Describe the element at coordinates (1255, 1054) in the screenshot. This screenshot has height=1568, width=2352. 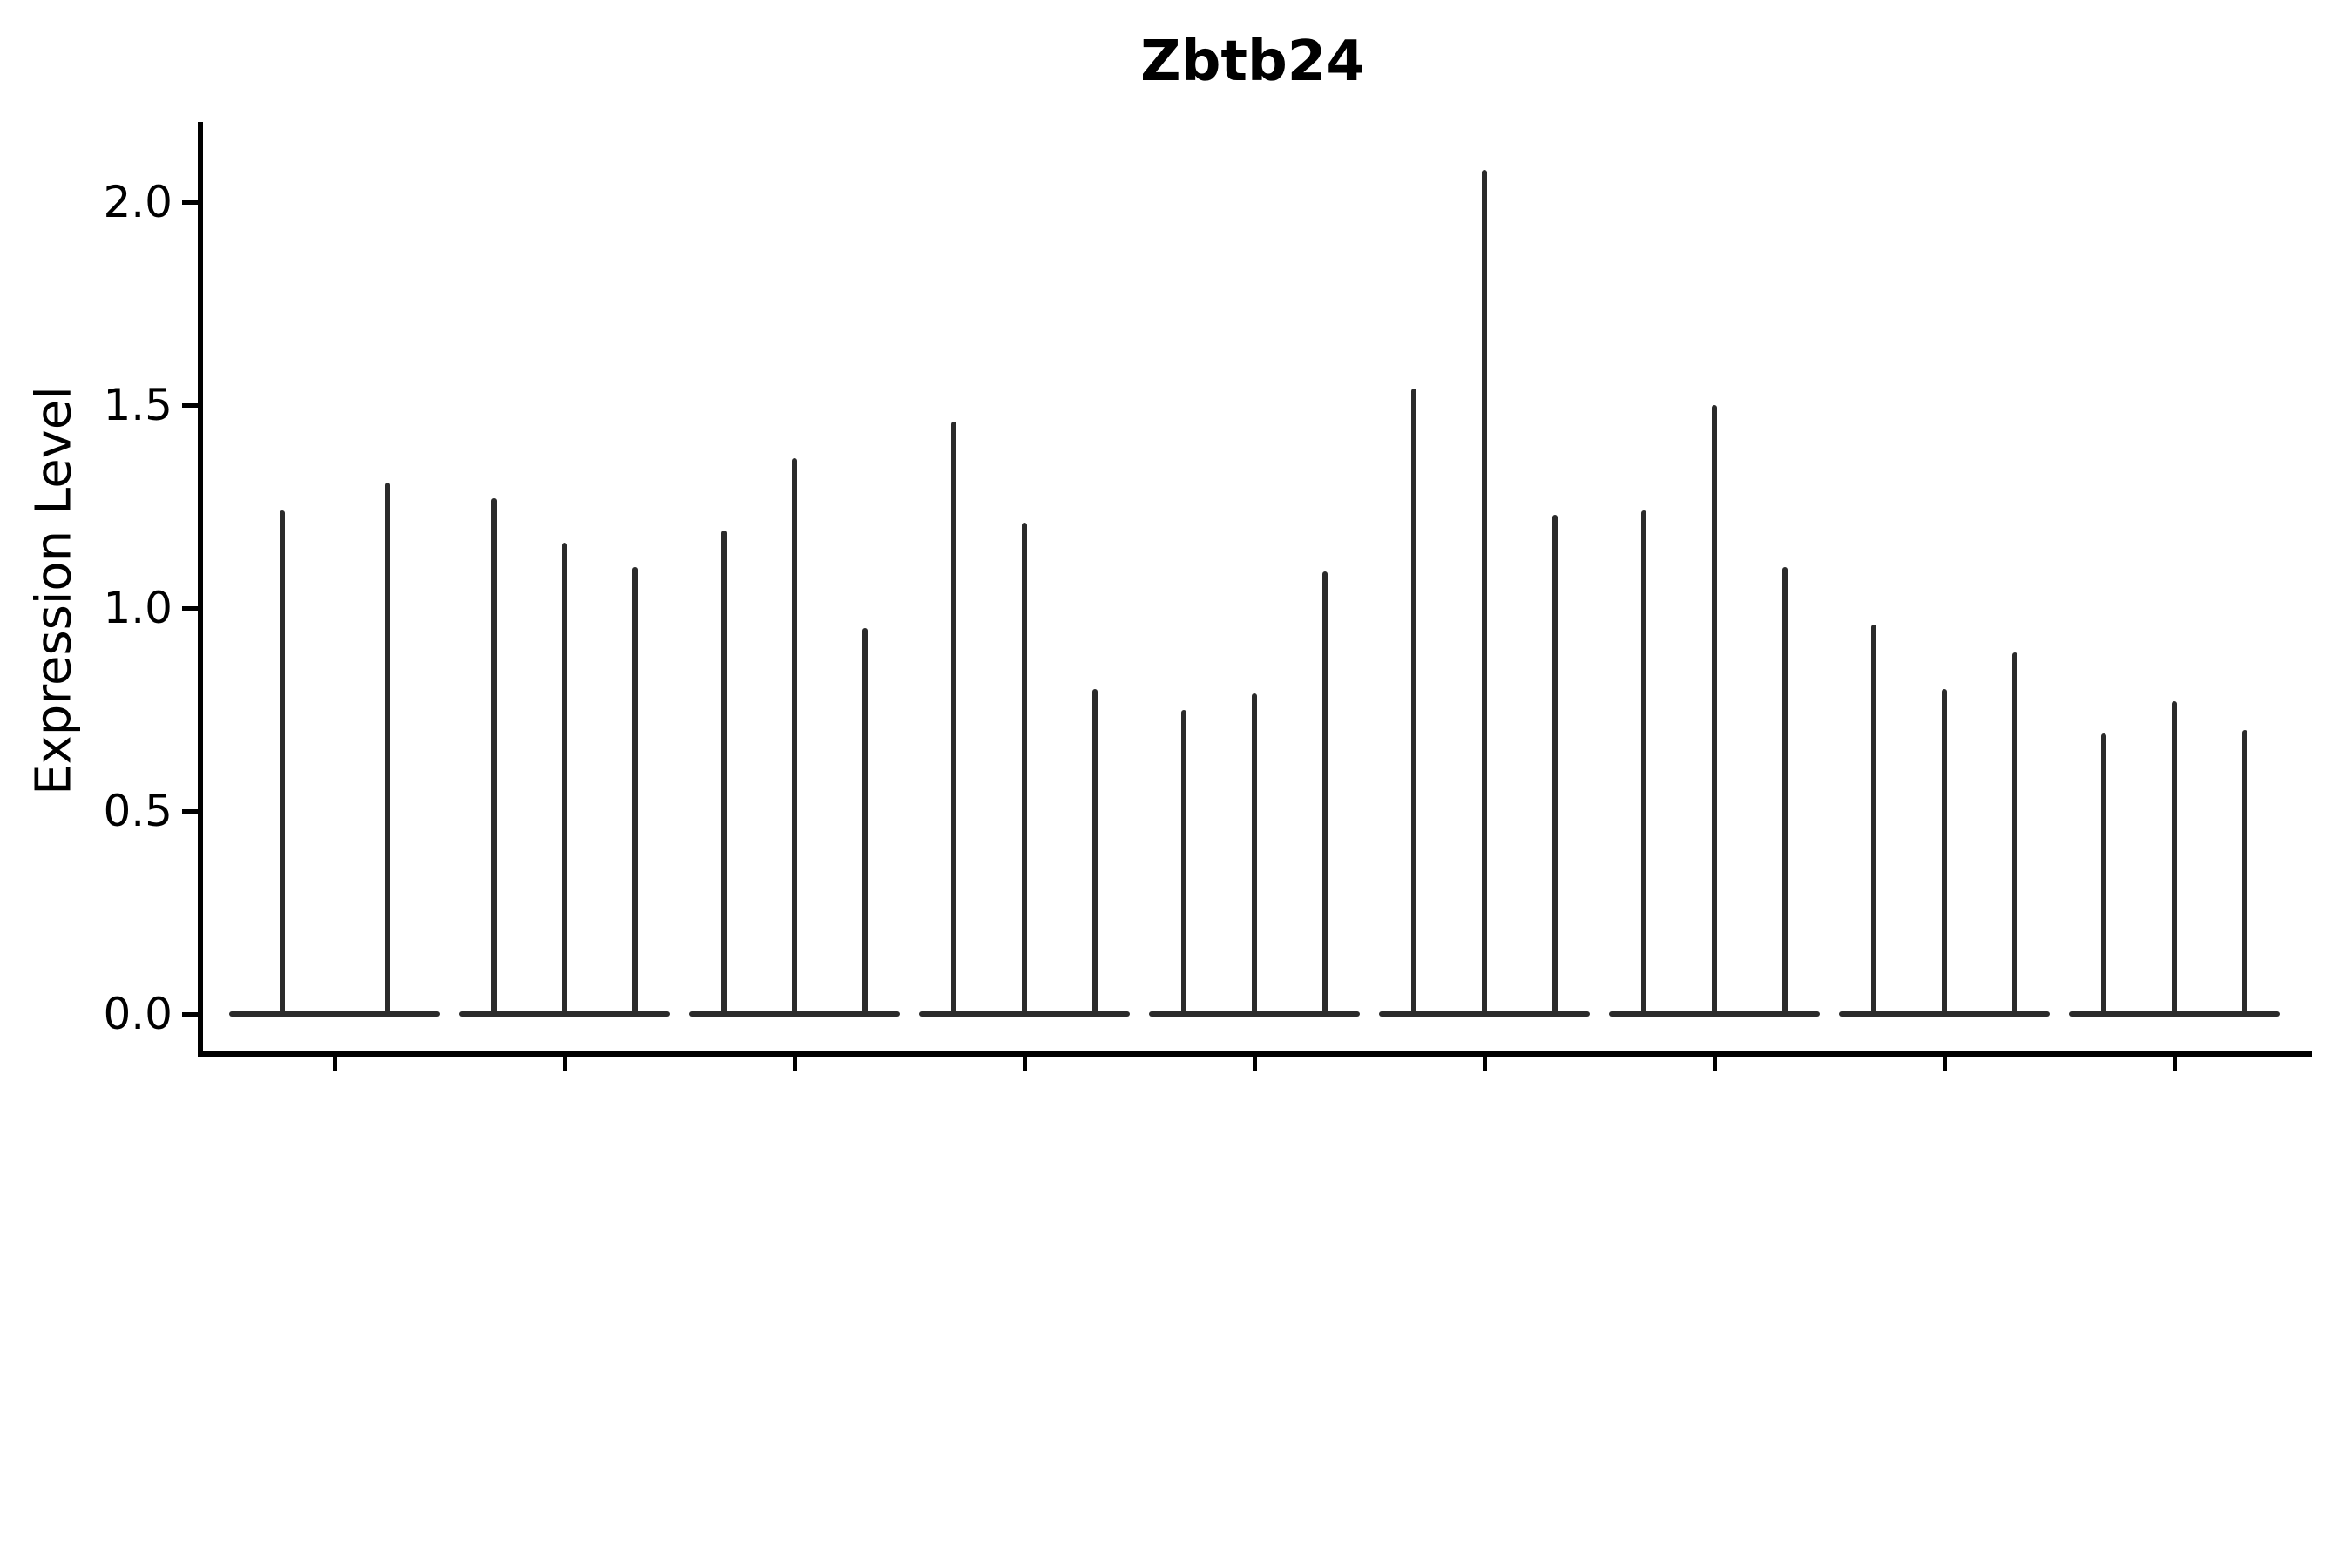
I see `x-axis-spine` at that location.